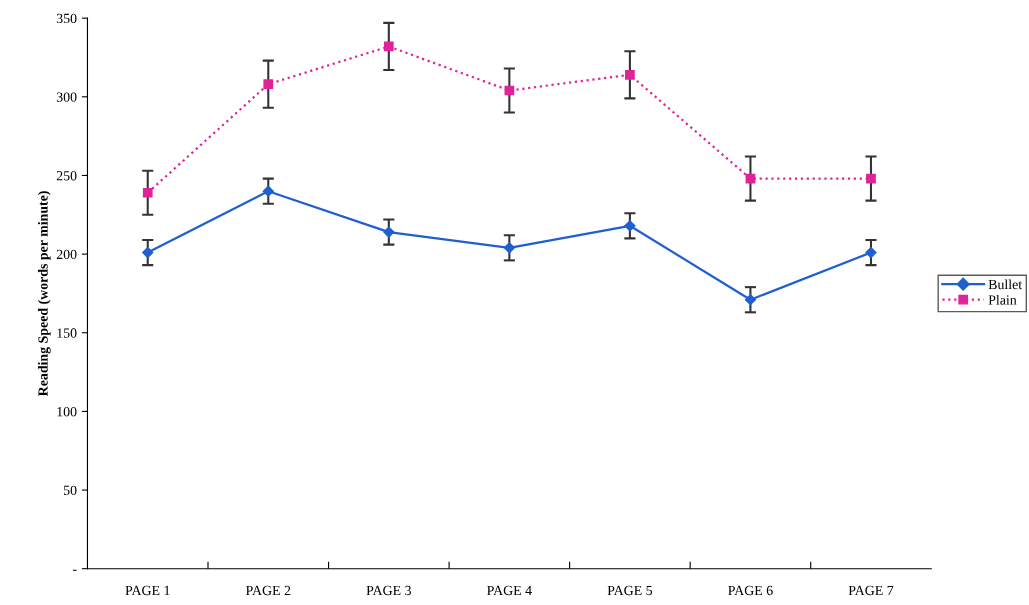 The width and height of the screenshot is (1029, 605). Describe the element at coordinates (871, 590) in the screenshot. I see `x-tick-label: PAGE 7` at that location.